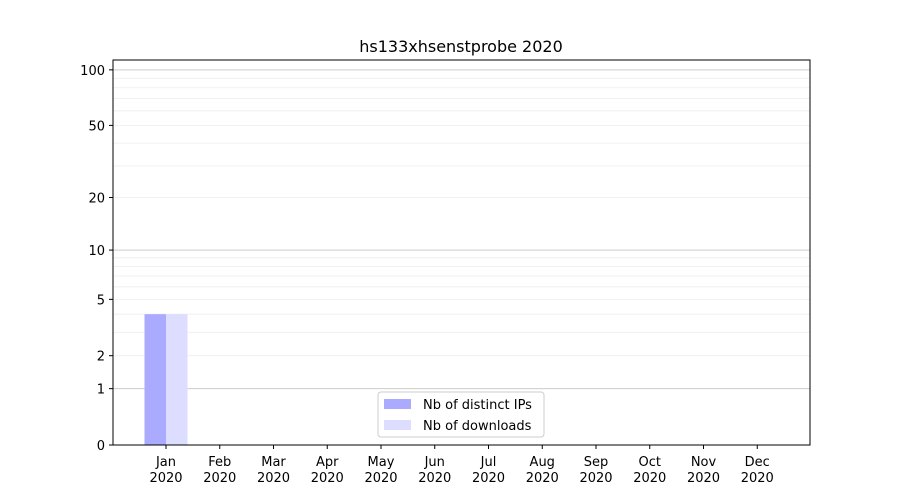 This screenshot has width=900, height=504. I want to click on x-tick-label: Oct 2020, so click(649, 470).